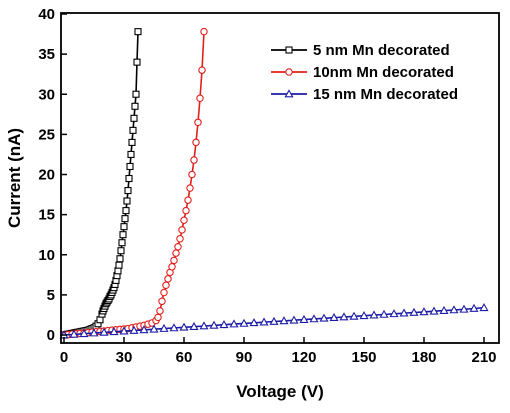 The height and width of the screenshot is (413, 510). What do you see at coordinates (423, 357) in the screenshot?
I see `x-tick-label: 180` at bounding box center [423, 357].